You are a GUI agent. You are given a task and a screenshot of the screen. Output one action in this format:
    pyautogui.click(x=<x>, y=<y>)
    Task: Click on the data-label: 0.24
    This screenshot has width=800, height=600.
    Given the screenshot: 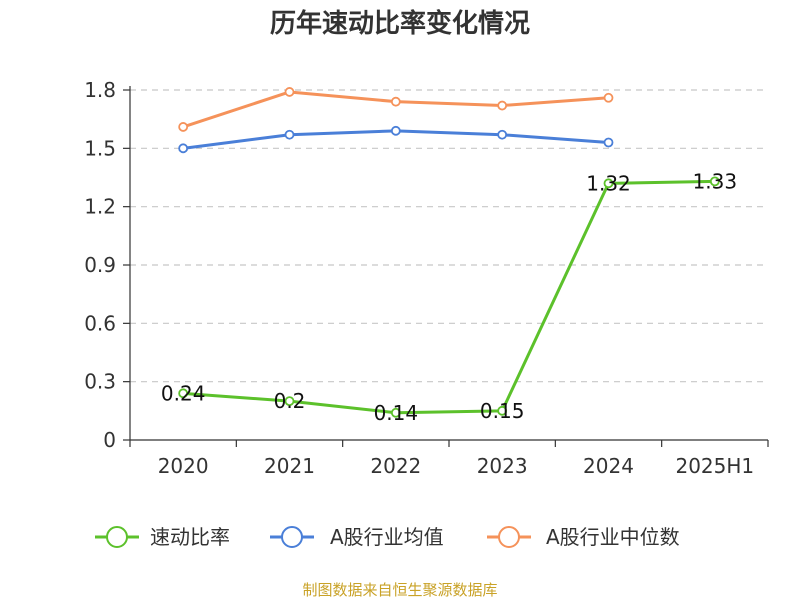 What is the action you would take?
    pyautogui.click(x=183, y=393)
    